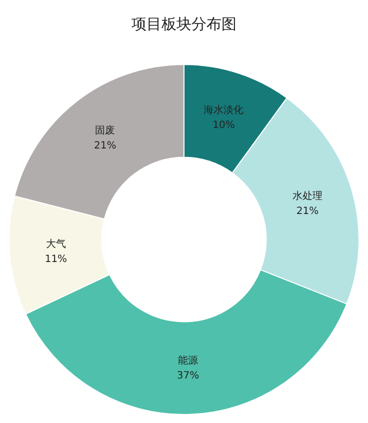 This screenshot has width=368, height=423. What do you see at coordinates (224, 110) in the screenshot?
I see `slice-label: 海水淡化` at bounding box center [224, 110].